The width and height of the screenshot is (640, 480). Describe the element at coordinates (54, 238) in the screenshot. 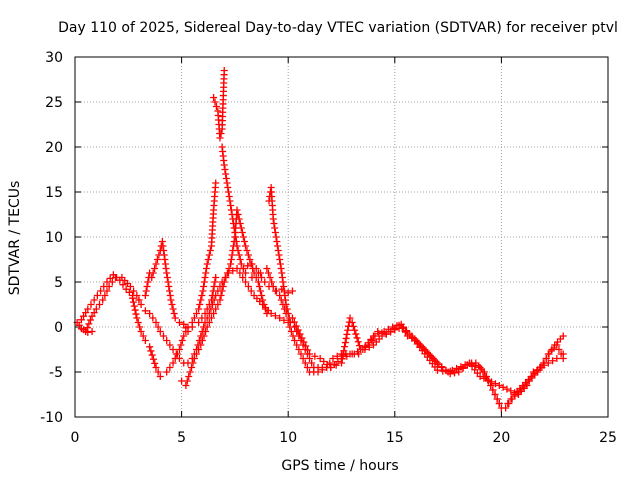

I see `y-tick-label: 10` at that location.